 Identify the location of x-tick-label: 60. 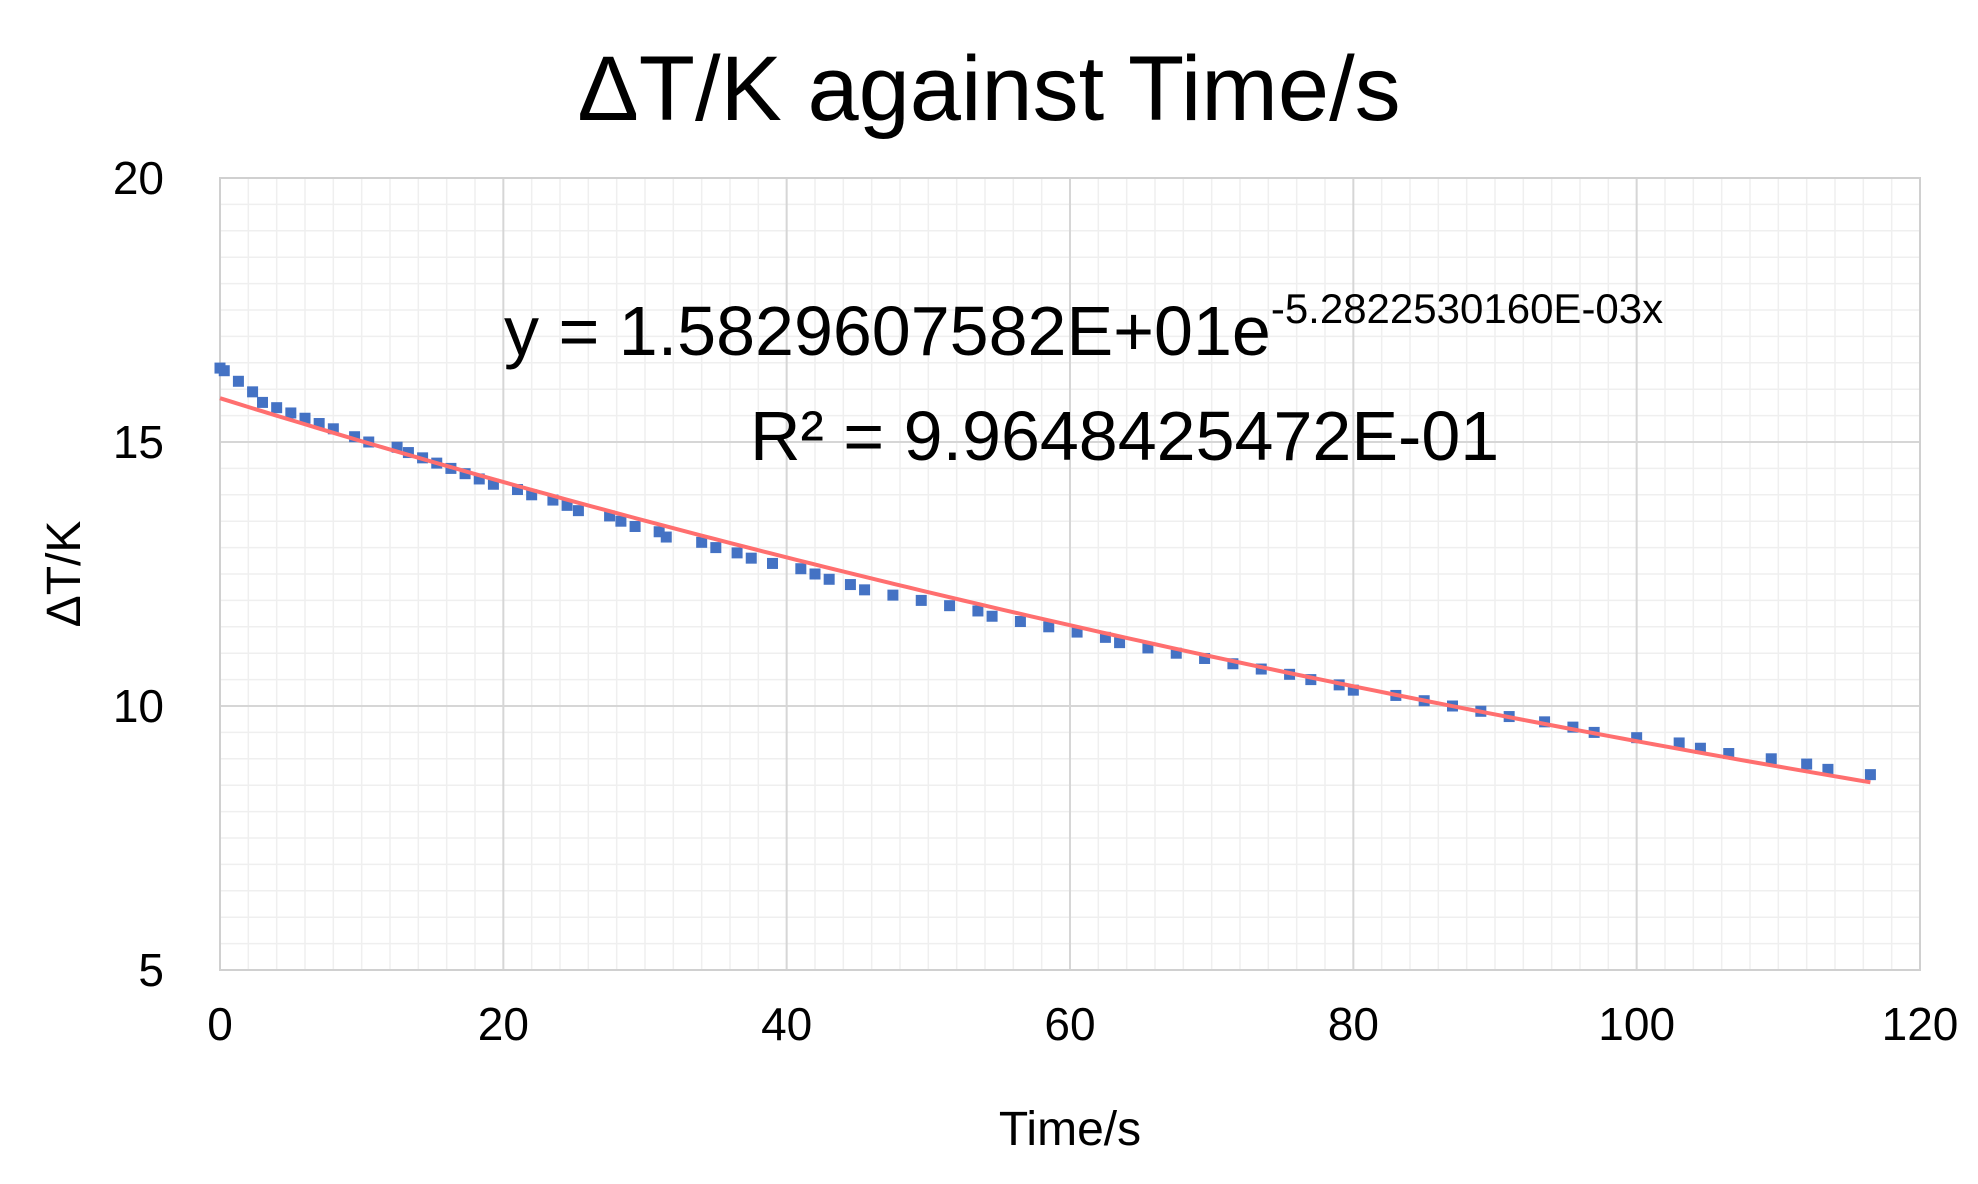
(1069, 1024).